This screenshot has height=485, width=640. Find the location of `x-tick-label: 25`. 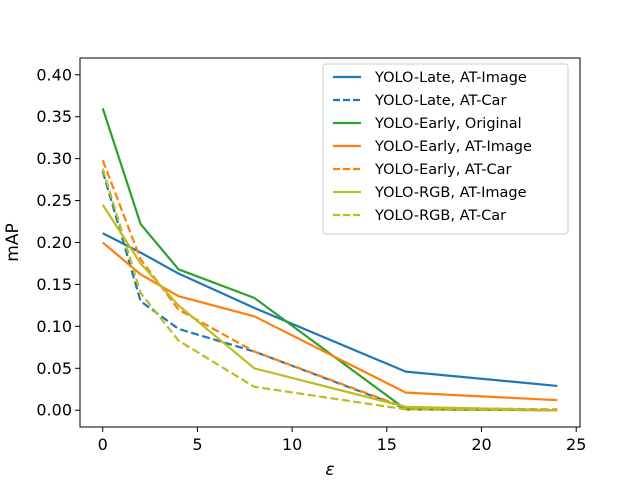

x-tick-label: 25 is located at coordinates (576, 444).